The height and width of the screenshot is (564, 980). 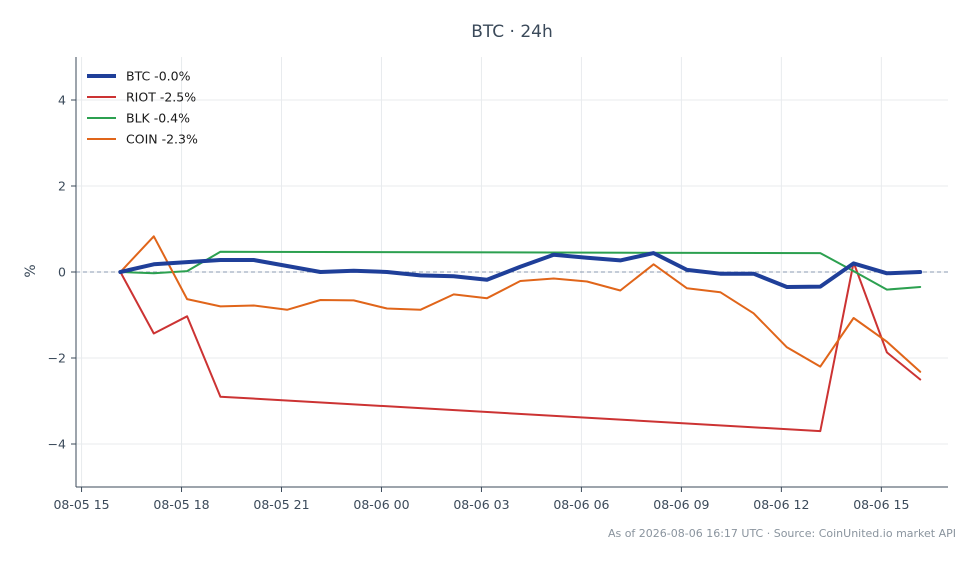 I want to click on x-tick-label: 08-06 15, so click(x=881, y=504).